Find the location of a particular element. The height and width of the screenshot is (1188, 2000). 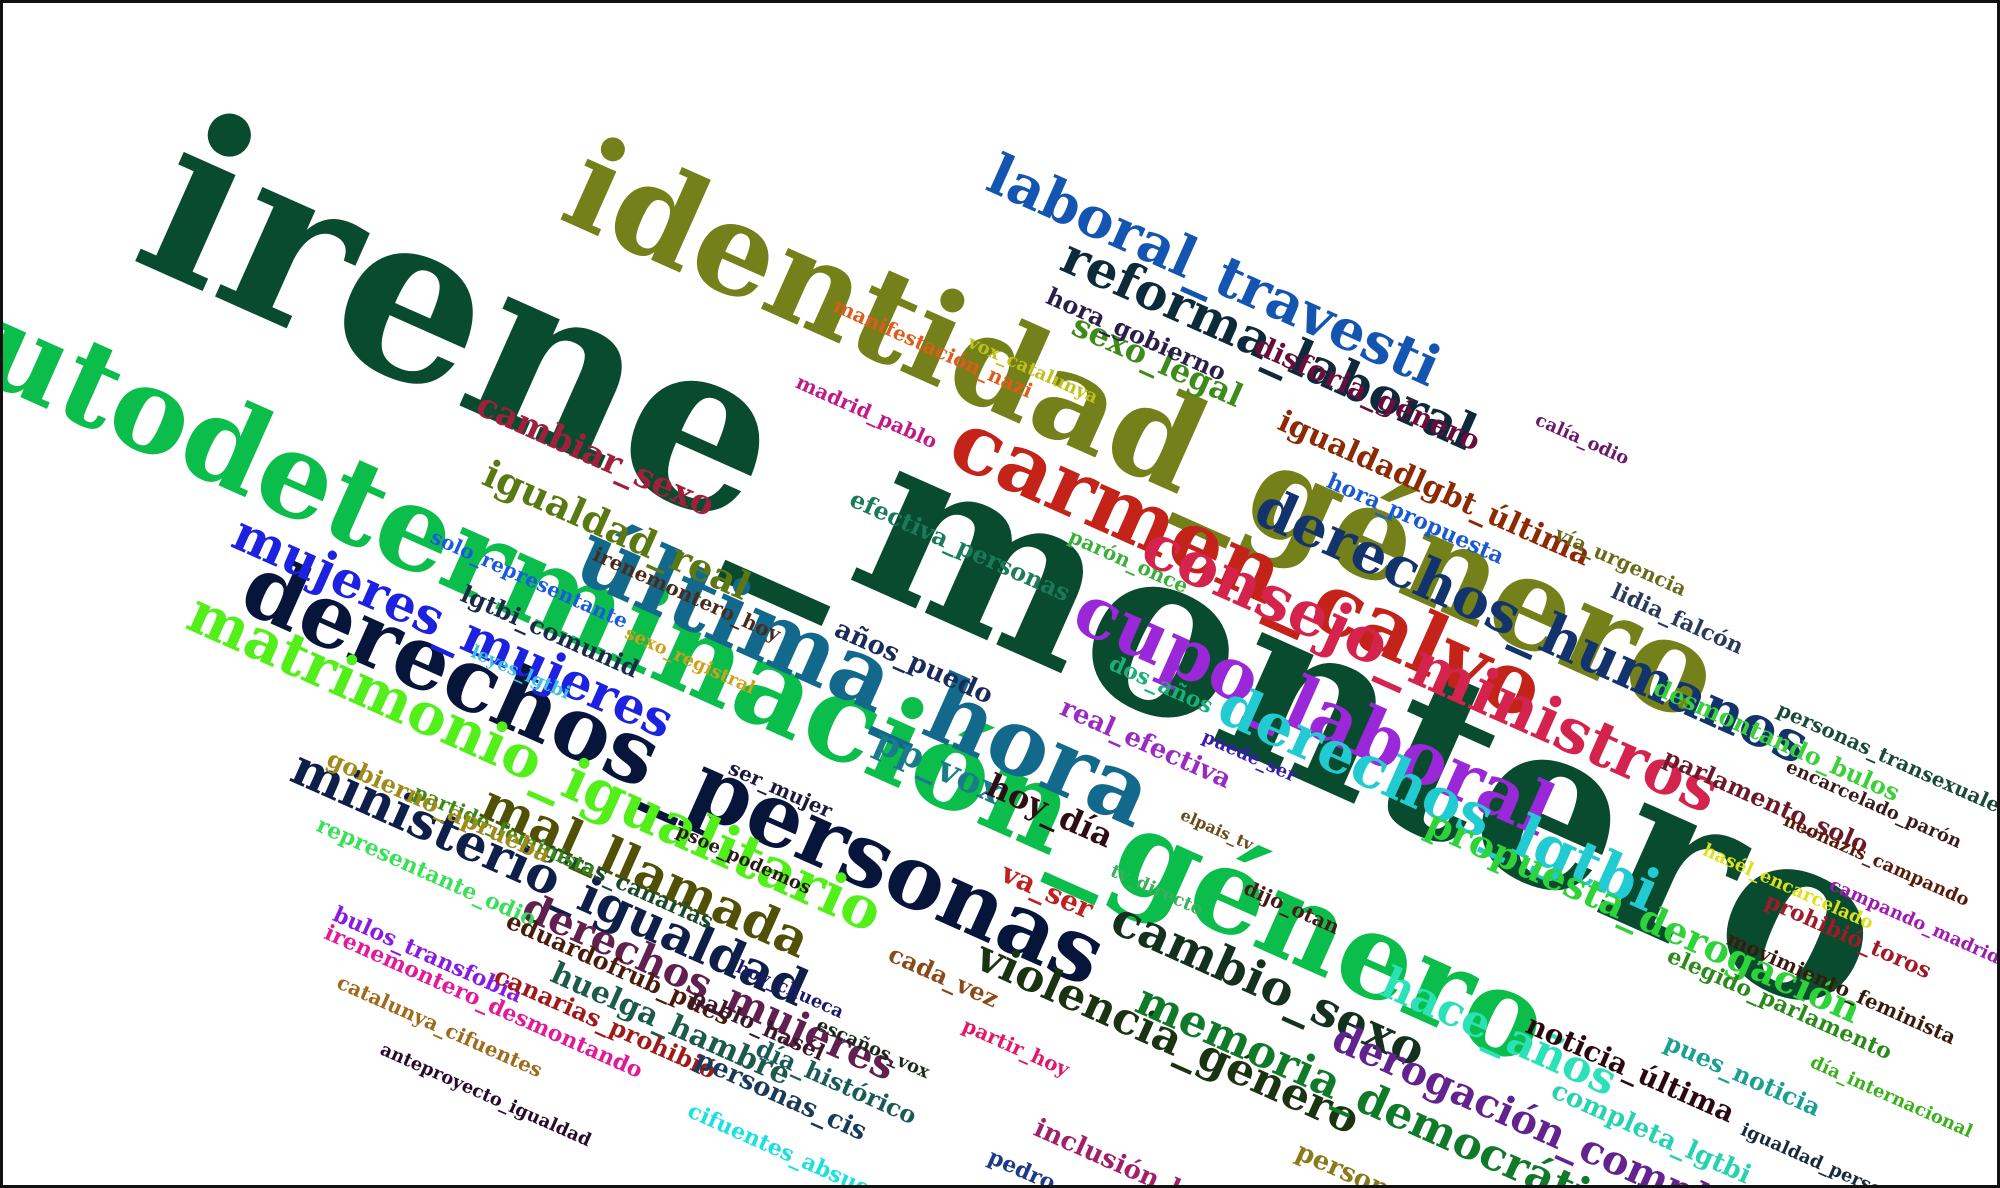

cloud-word-partir-hoy: partir_hoy is located at coordinates (1016, 1047).